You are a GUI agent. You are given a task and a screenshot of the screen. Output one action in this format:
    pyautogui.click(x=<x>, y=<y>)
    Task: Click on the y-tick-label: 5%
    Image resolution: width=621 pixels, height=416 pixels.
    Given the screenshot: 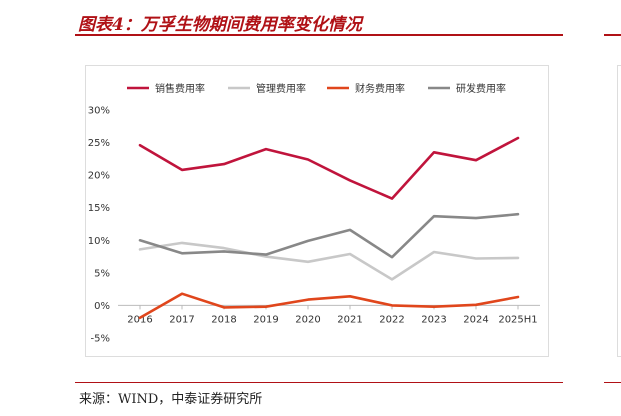 What is the action you would take?
    pyautogui.click(x=102, y=273)
    